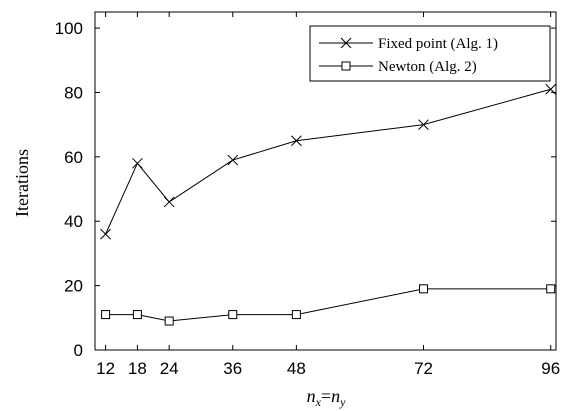 The width and height of the screenshot is (566, 411). What do you see at coordinates (346, 43) in the screenshot?
I see `legend-marker-x` at bounding box center [346, 43].